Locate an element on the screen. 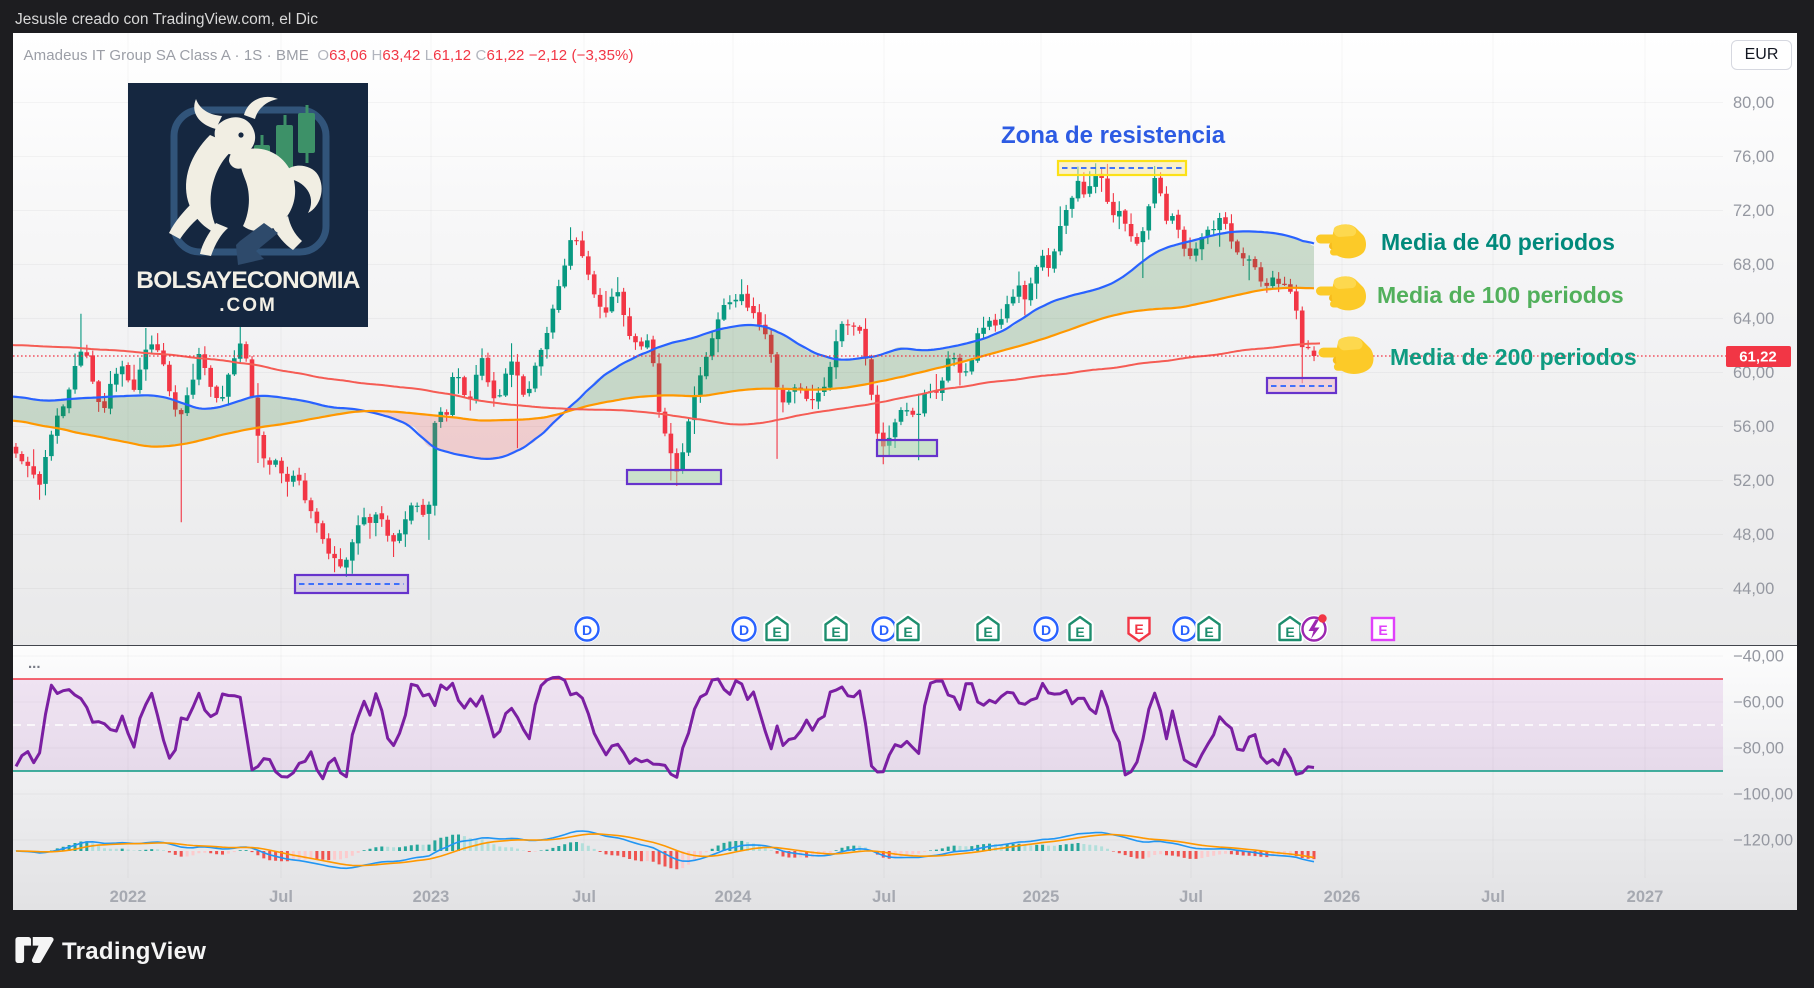 Image resolution: width=1814 pixels, height=988 pixels. svg-text: 2024 is located at coordinates (734, 897).